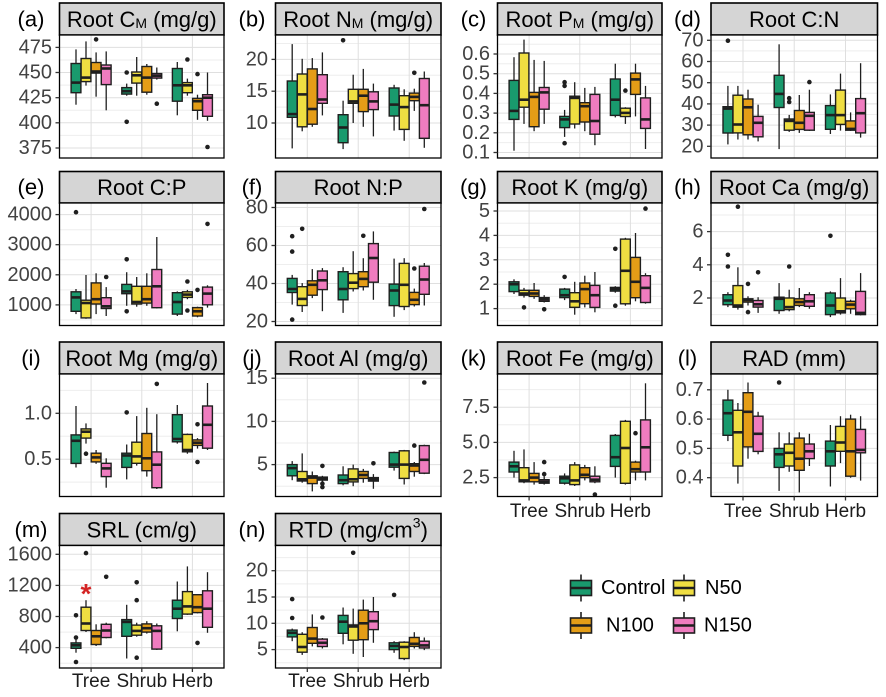  Describe the element at coordinates (484, 260) in the screenshot. I see `svg-text: 3` at that location.